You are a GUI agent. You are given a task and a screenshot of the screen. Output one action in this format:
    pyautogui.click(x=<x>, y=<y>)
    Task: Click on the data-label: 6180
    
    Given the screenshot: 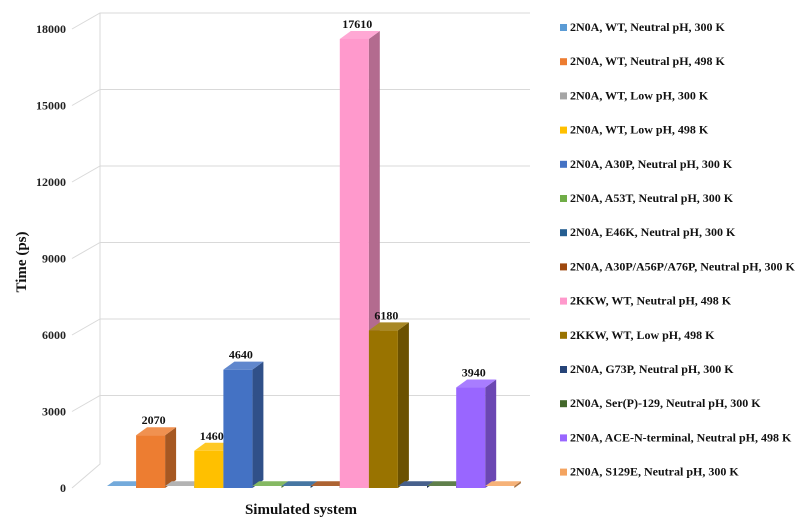 What is the action you would take?
    pyautogui.click(x=386, y=315)
    